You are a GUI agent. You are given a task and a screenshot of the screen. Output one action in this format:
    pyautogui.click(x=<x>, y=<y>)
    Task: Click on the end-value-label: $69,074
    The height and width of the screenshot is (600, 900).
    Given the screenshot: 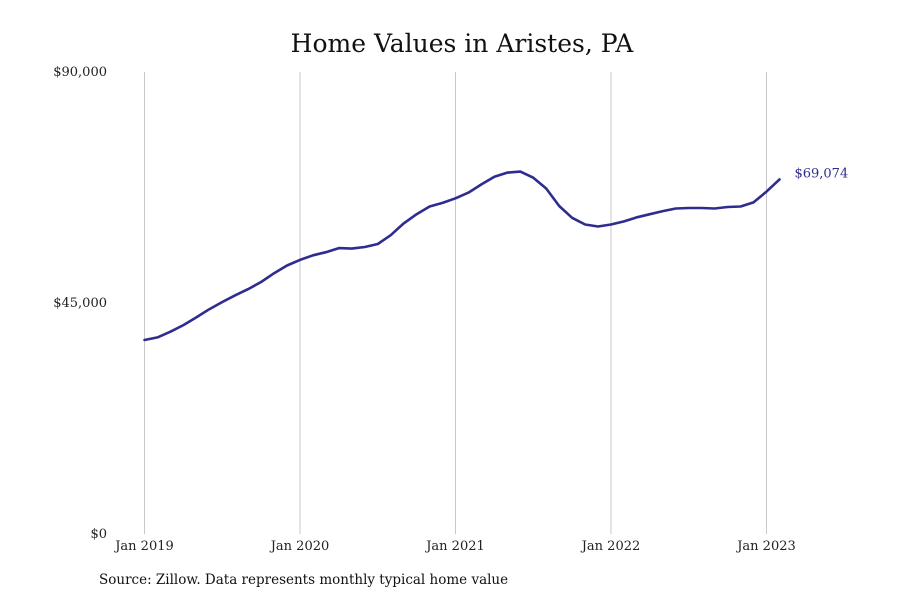 What is the action you would take?
    pyautogui.click(x=821, y=173)
    